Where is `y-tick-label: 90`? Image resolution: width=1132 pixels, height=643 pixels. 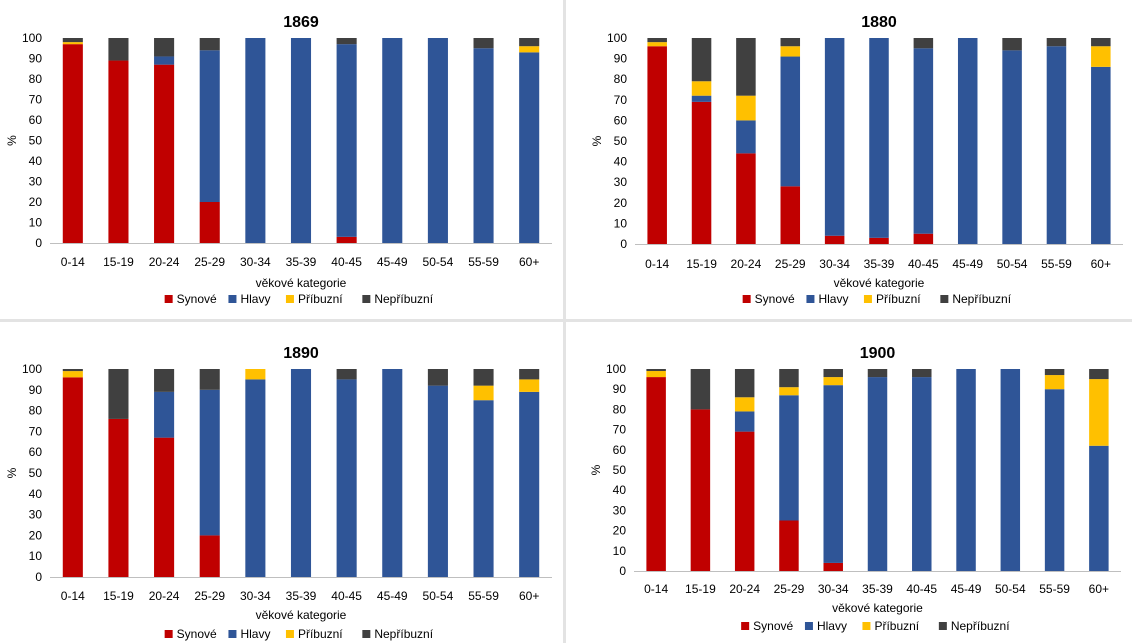 y-tick-label: 90 is located at coordinates (621, 59).